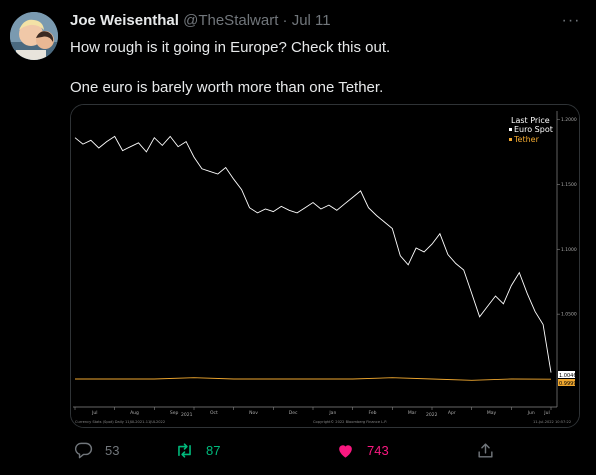  I want to click on x-tick-label: Sep, so click(174, 413).